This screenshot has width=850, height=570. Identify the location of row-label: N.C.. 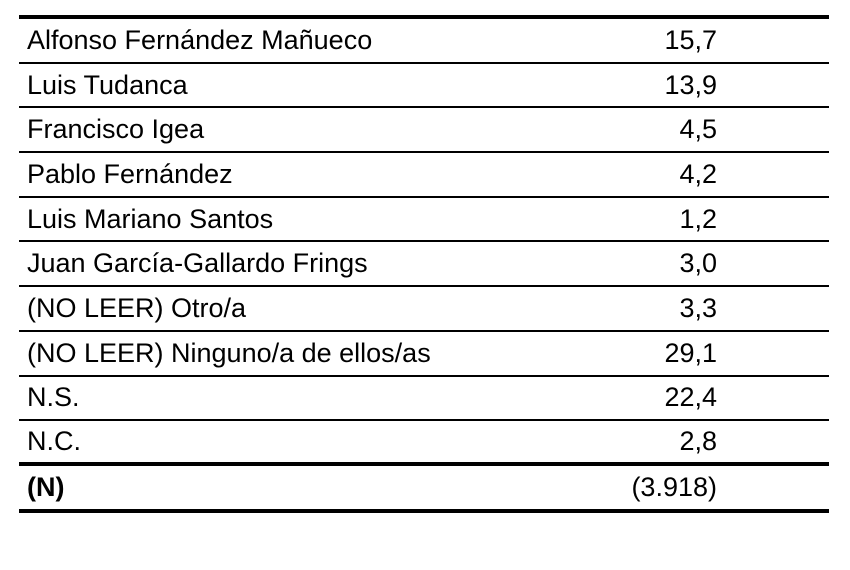
(54, 441).